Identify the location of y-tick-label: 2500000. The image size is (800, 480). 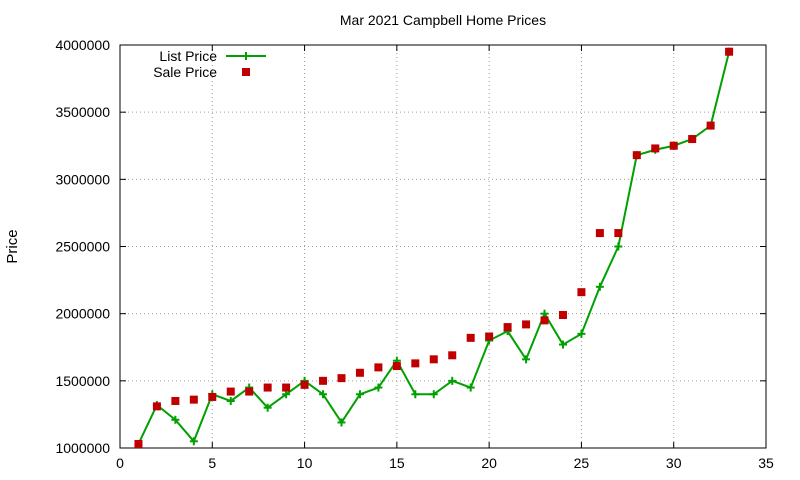
(82, 247).